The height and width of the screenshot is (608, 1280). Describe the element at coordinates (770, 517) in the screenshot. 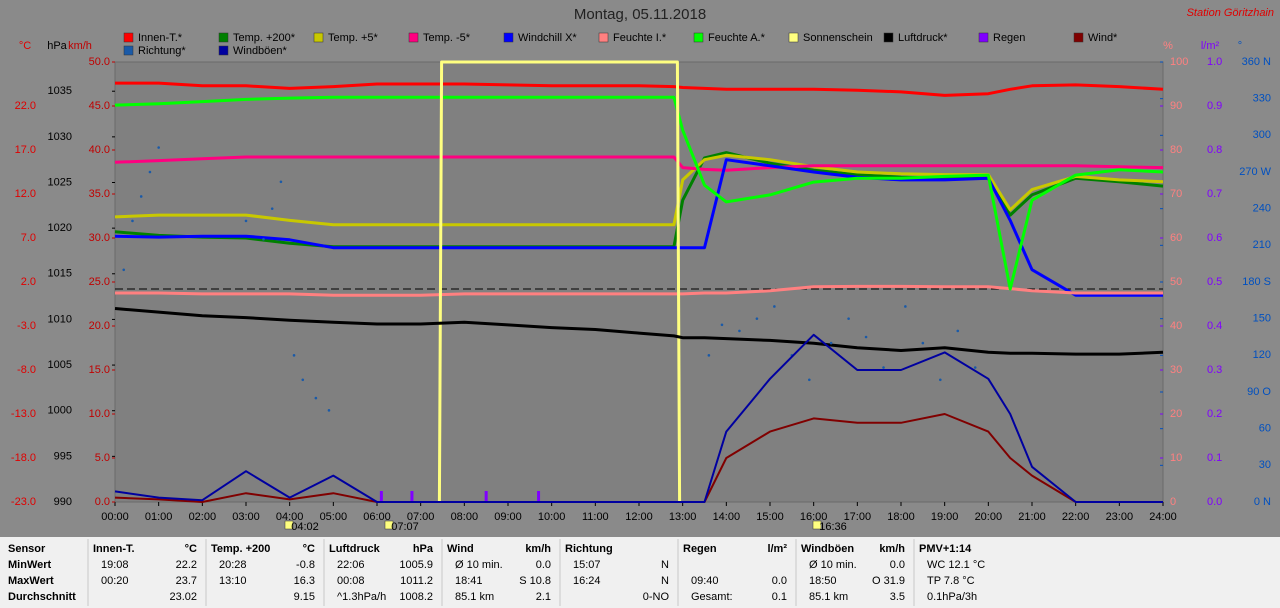

I see `x-tick-label: 15:00` at that location.